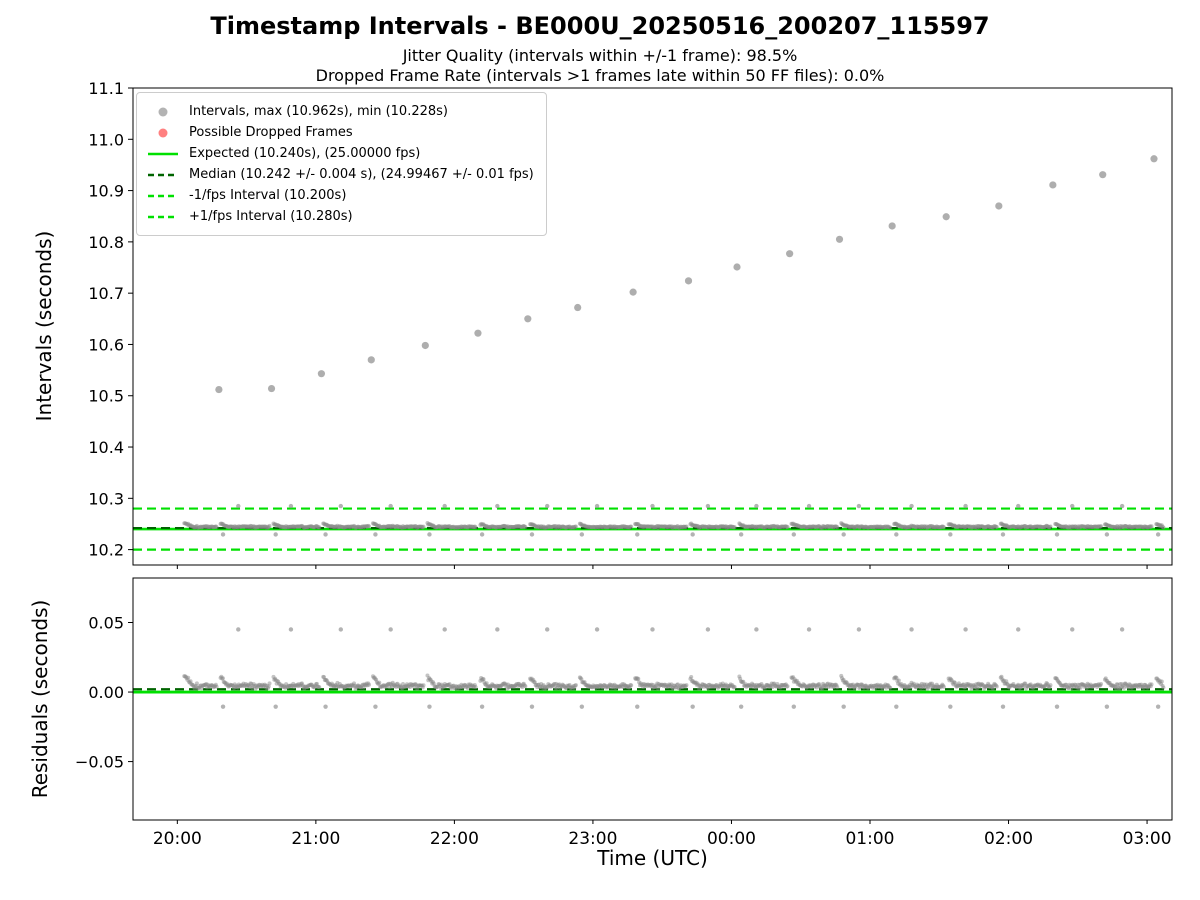  Describe the element at coordinates (652, 668) in the screenshot. I see `bottom-plot-area` at that location.